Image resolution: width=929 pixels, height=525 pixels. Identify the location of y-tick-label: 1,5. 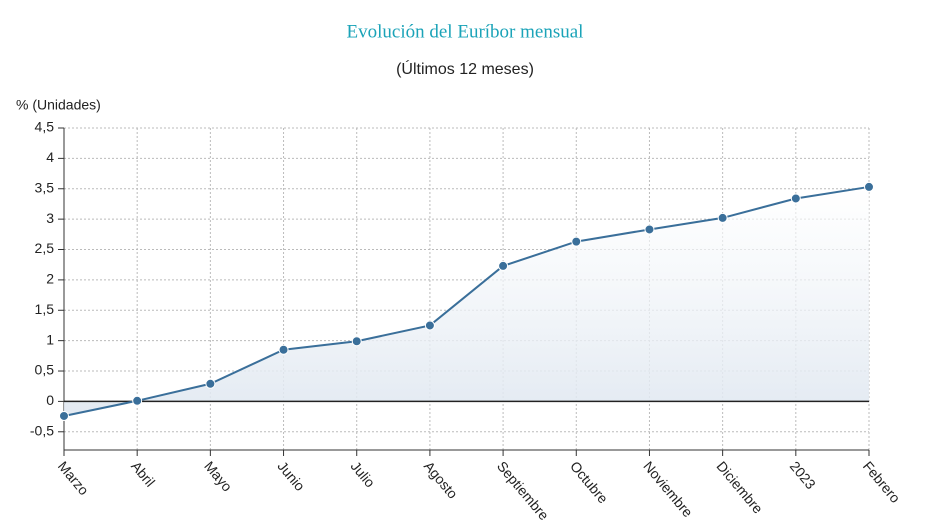
(45, 309).